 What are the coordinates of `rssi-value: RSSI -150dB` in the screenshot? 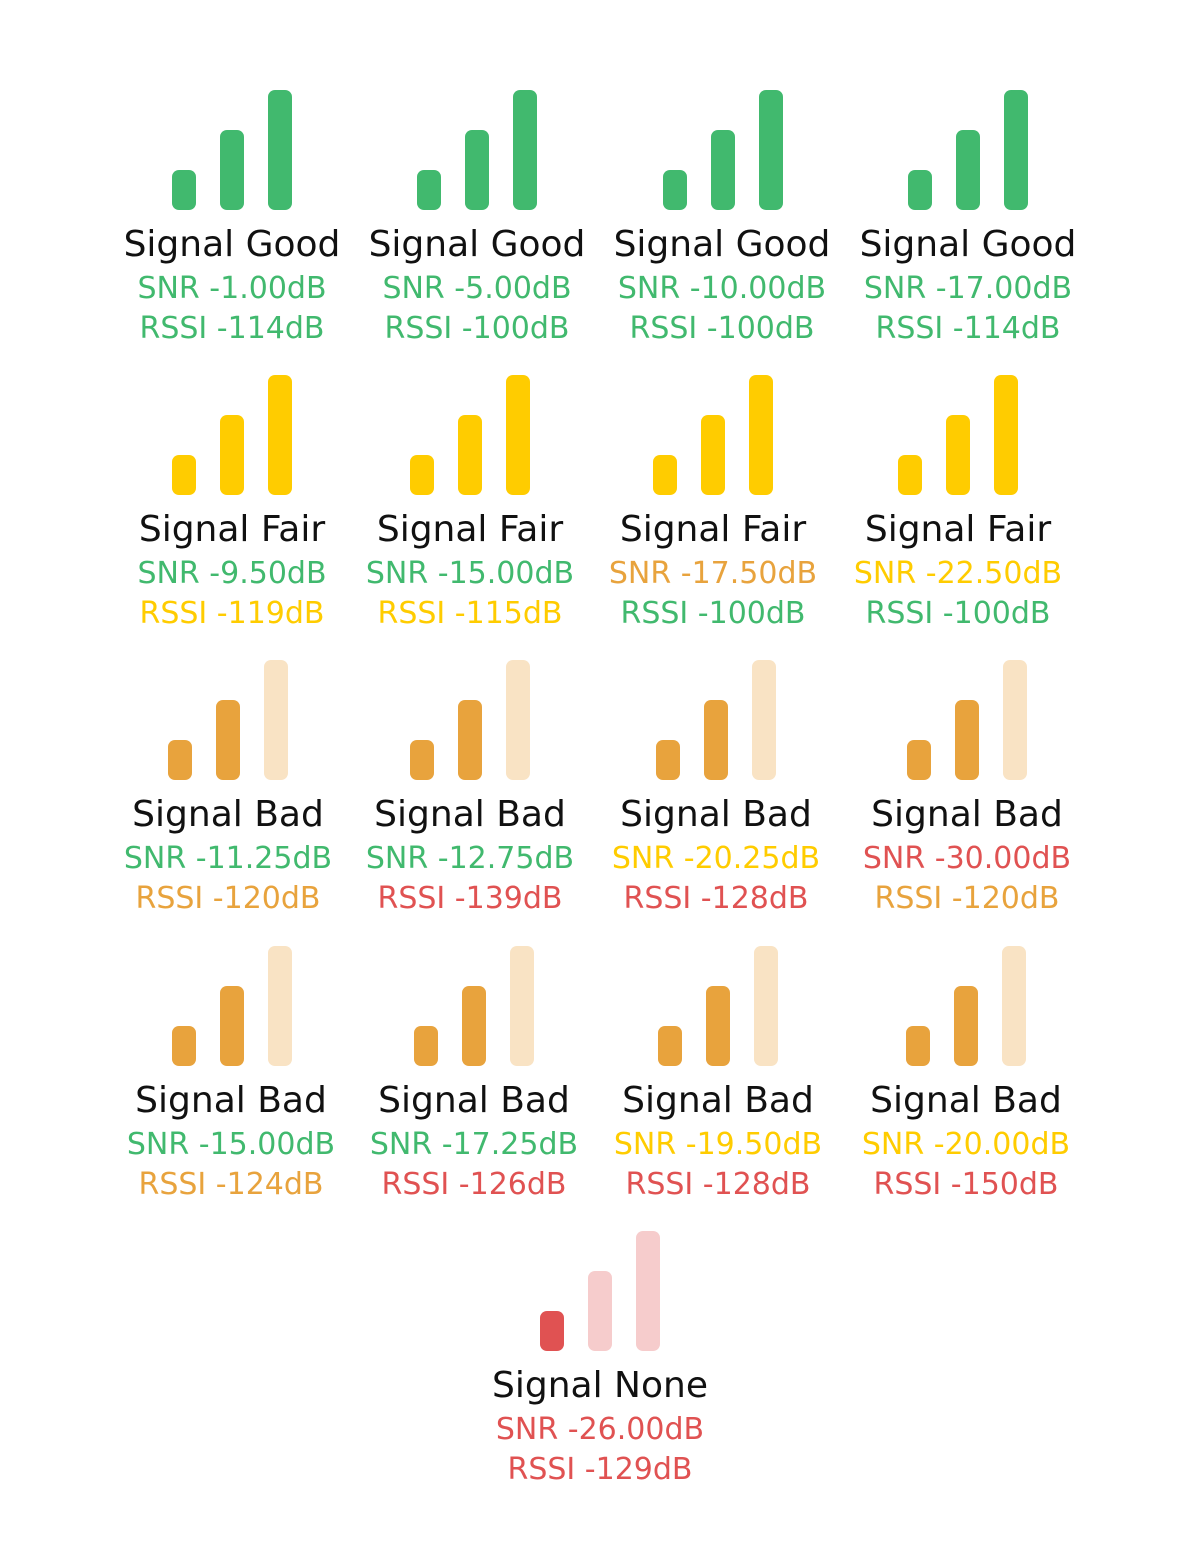 It's located at (966, 1184).